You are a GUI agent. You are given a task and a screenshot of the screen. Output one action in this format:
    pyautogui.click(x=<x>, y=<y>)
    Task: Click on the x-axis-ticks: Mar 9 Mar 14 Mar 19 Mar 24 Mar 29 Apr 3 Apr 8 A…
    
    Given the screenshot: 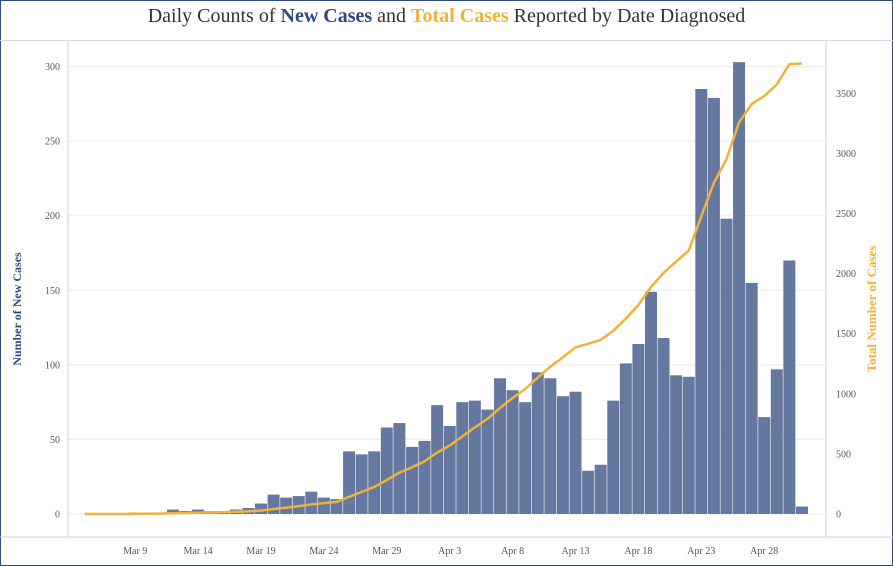 What is the action you would take?
    pyautogui.click(x=450, y=551)
    